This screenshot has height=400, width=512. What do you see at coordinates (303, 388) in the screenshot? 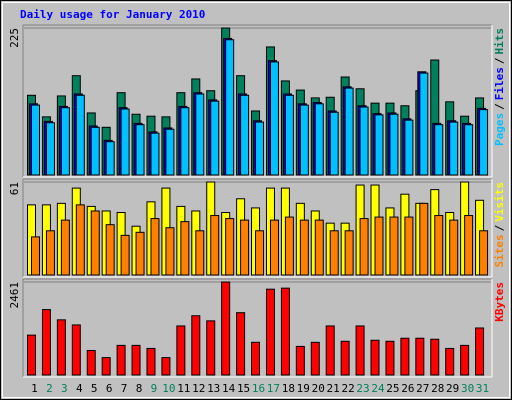
I see `x-tick-label: 19` at bounding box center [303, 388].